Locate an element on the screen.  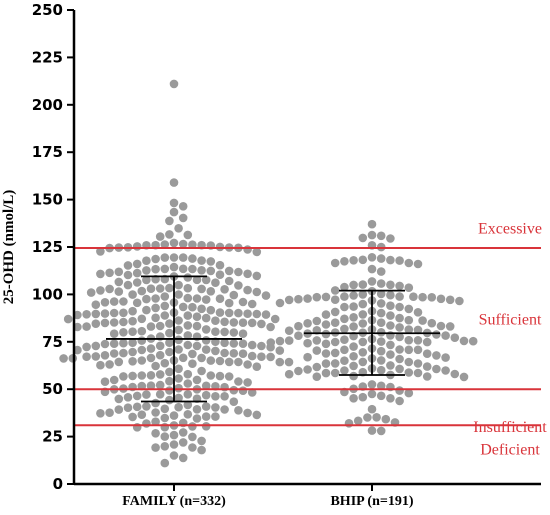
y-tick-label: 225 is located at coordinates (47, 57).